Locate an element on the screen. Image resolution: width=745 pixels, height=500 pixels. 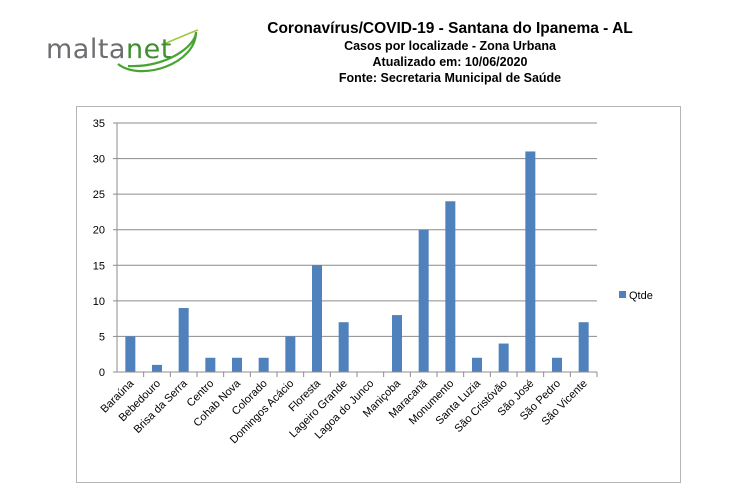
updated-date: Atualizado em: 10/06/2020 is located at coordinates (450, 62).